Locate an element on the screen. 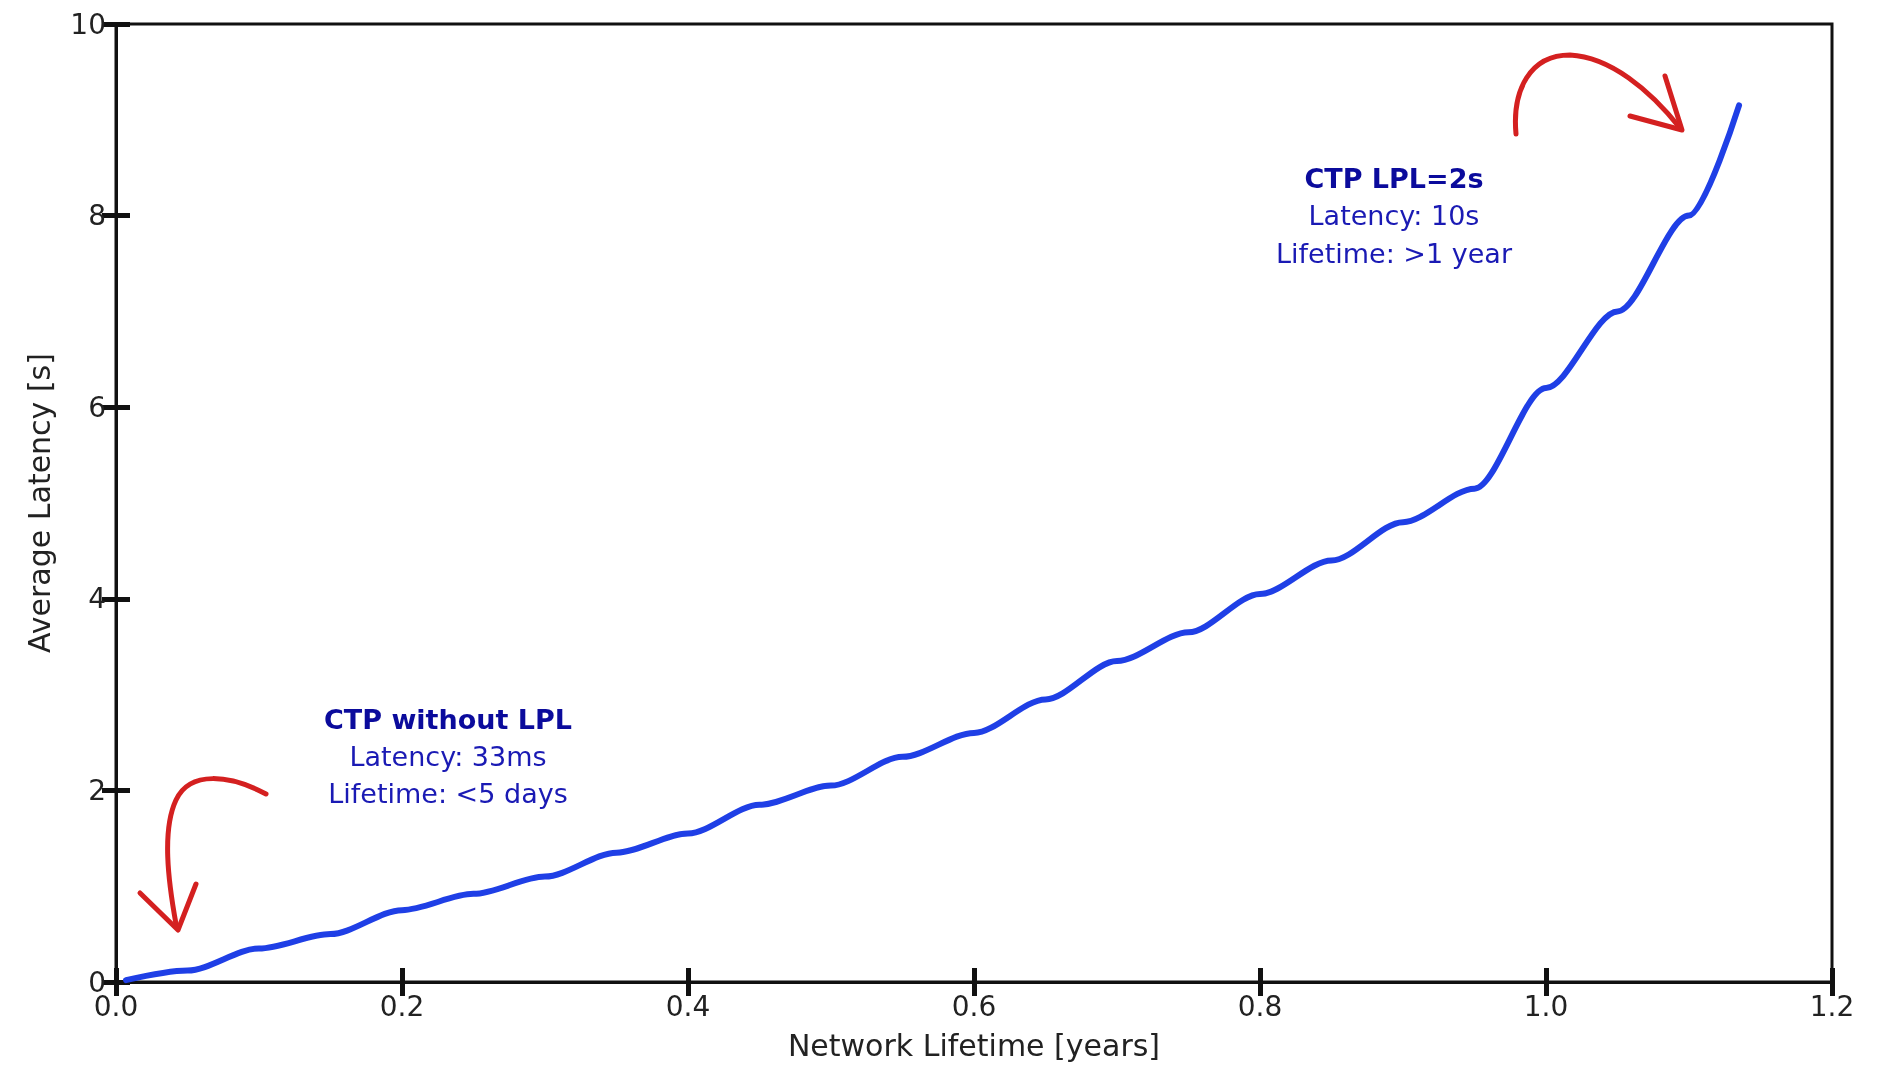 The width and height of the screenshot is (1881, 1081). y-tick-label: 4 is located at coordinates (97, 599).